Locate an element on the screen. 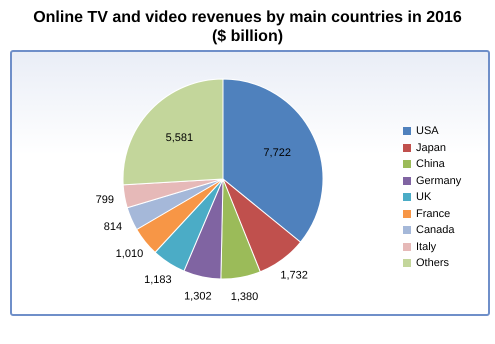  legend-label: Canada is located at coordinates (435, 230).